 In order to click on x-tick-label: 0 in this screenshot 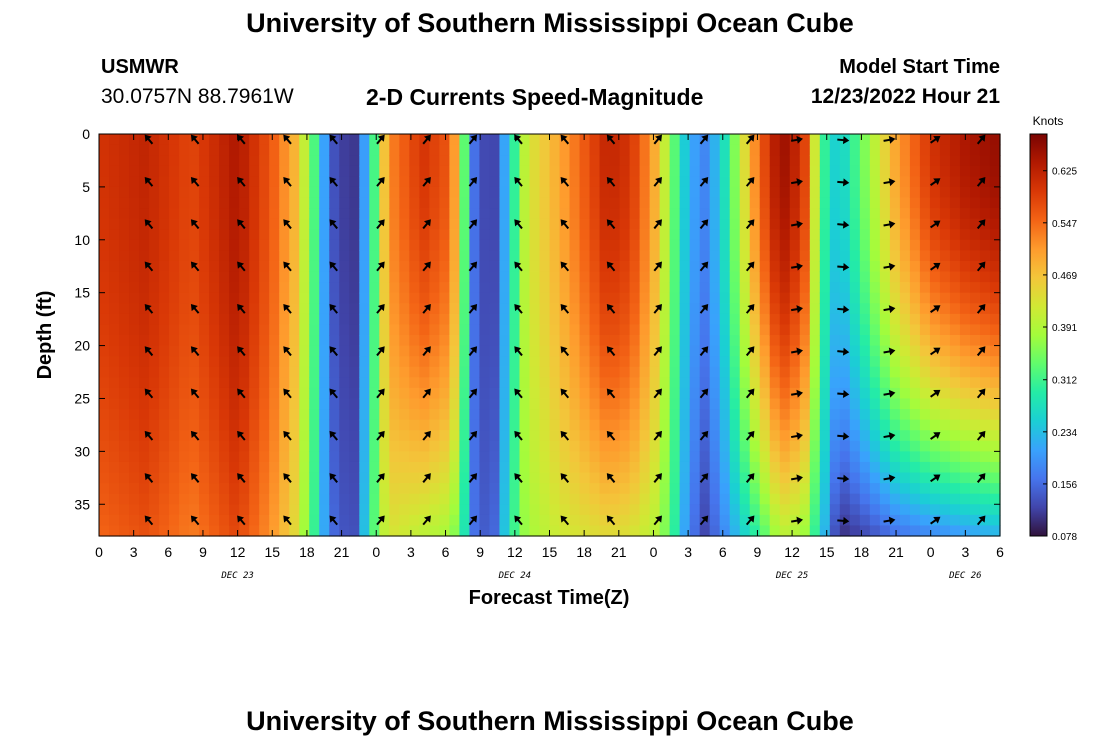, I will do `click(931, 552)`.